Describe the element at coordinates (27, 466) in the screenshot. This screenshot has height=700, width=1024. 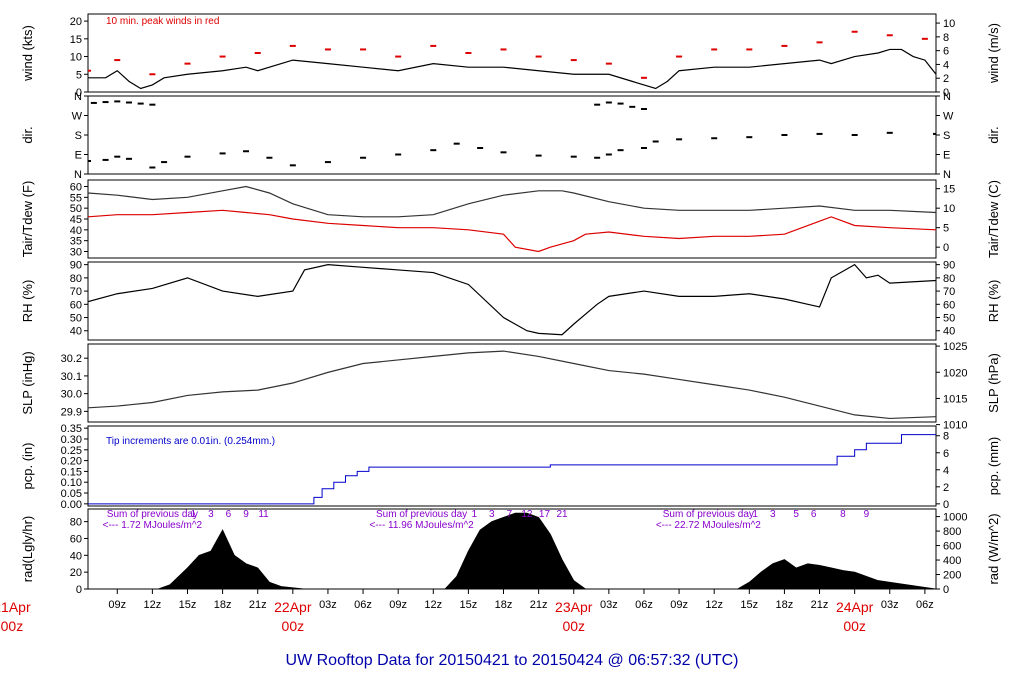
I see `y-axis-label-left: pcp. (in)` at that location.